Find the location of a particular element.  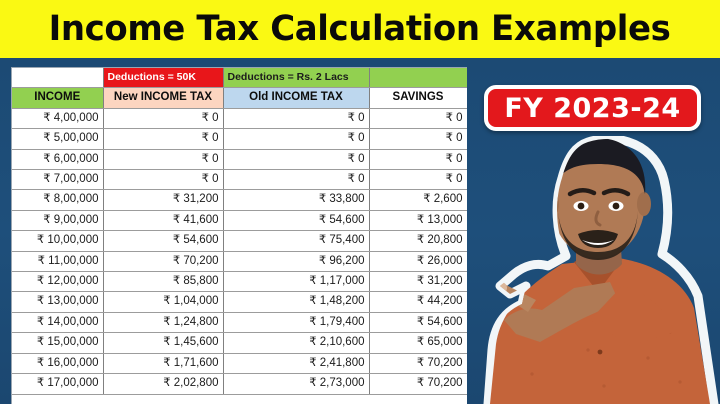

deductions-old-regime-cell: Deductions = Rs. 2 Lacs is located at coordinates (296, 78).